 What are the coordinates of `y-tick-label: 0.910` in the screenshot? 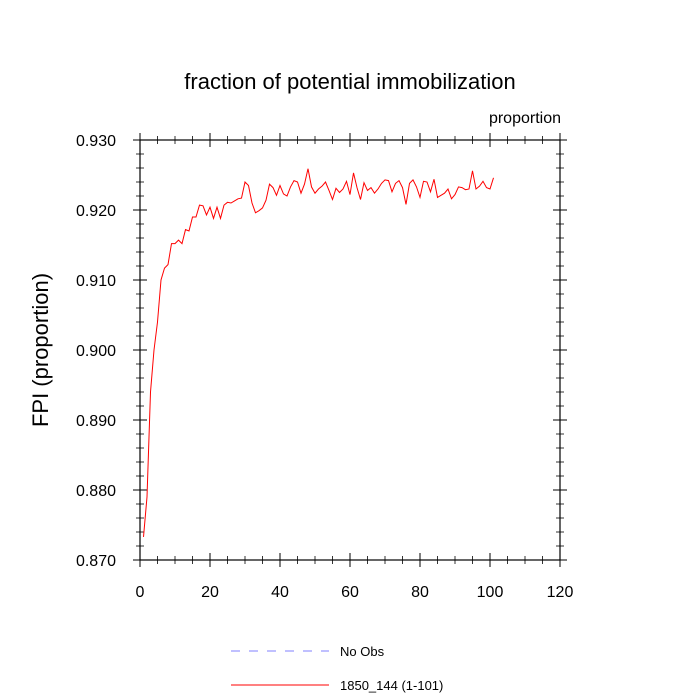 It's located at (96, 281).